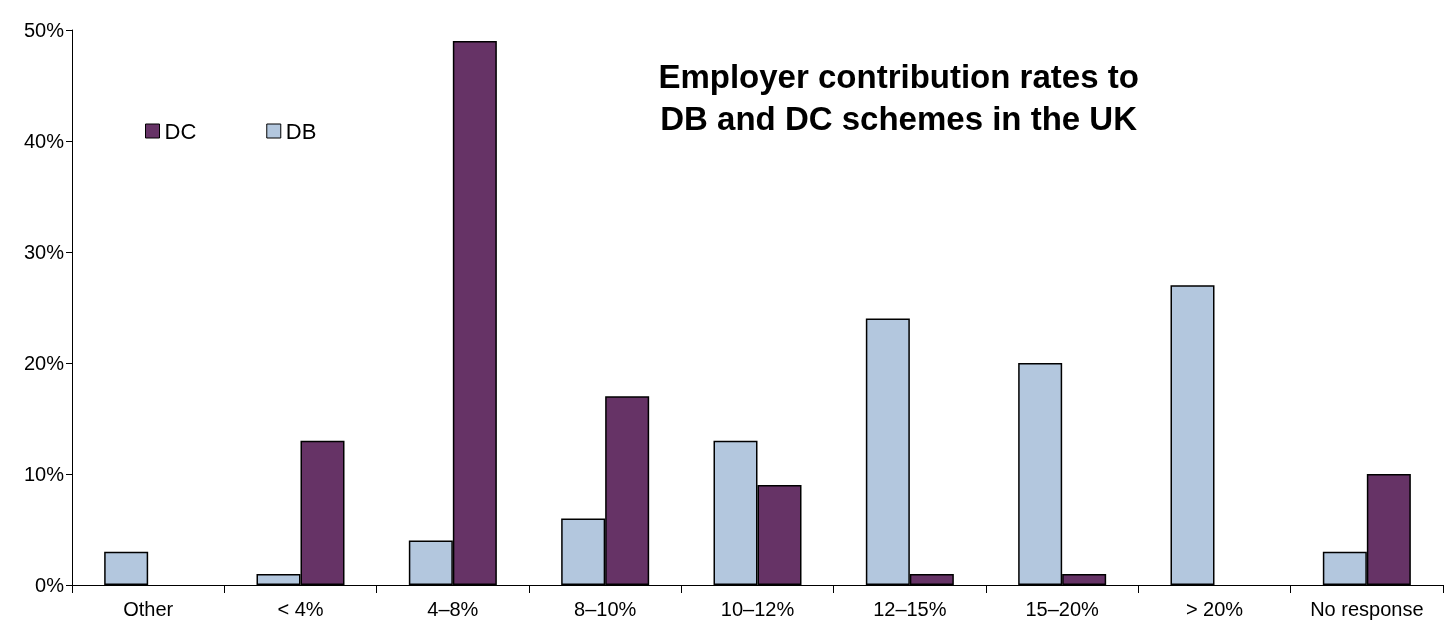 The width and height of the screenshot is (1449, 634). What do you see at coordinates (1367, 609) in the screenshot?
I see `x-tick-label: No response` at bounding box center [1367, 609].